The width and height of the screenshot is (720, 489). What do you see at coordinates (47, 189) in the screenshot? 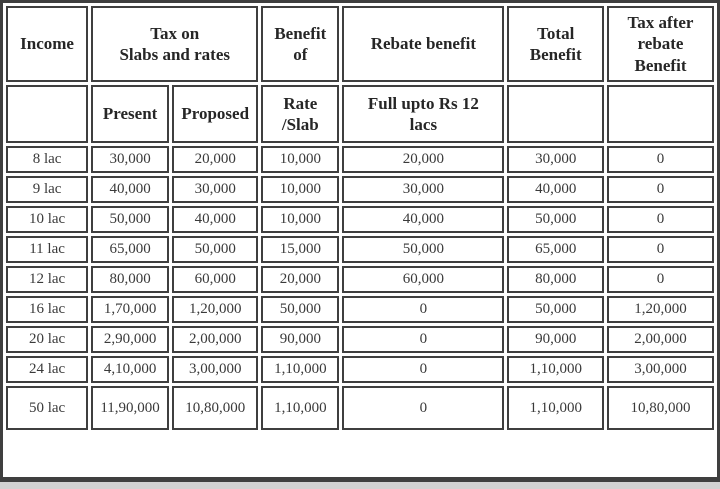
I see `cell-income: 9 lac` at bounding box center [47, 189].